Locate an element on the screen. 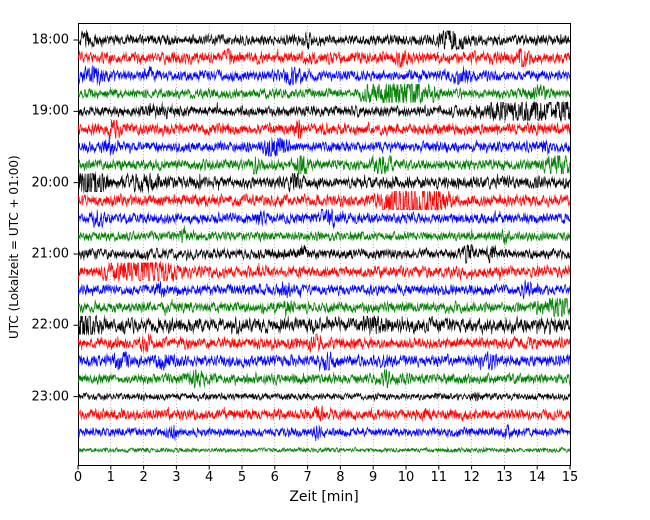  x-tick-label: 3 is located at coordinates (176, 477).